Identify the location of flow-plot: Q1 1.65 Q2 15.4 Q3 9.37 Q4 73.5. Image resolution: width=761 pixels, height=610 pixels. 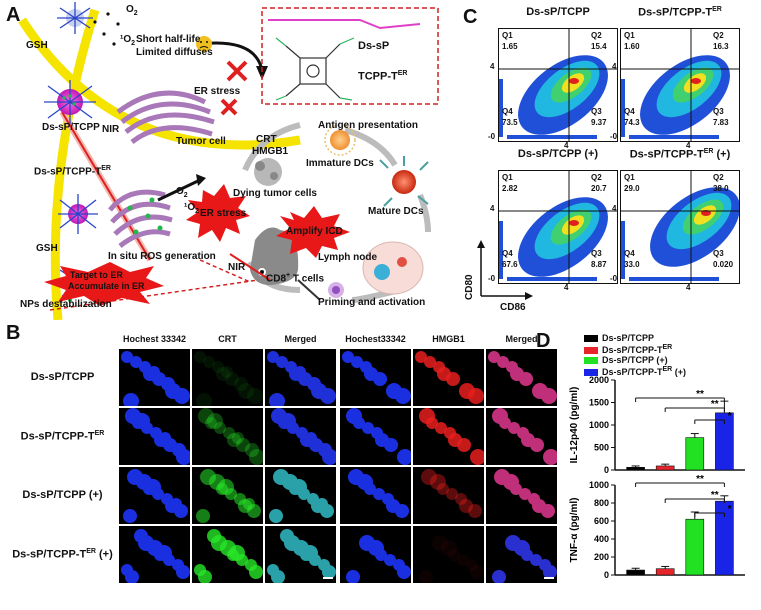
(558, 85).